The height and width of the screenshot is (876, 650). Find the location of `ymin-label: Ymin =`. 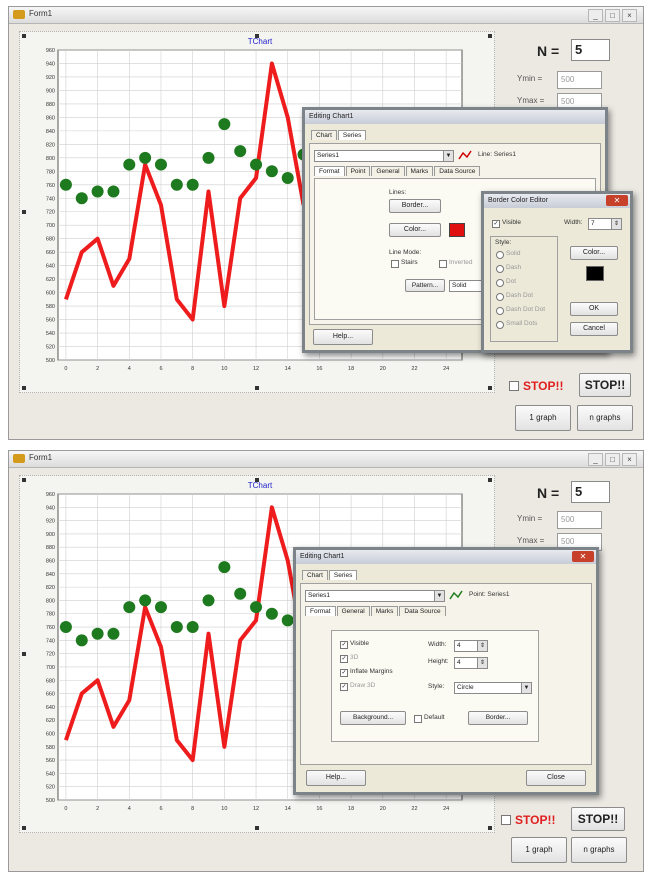

ymin-label: Ymin = is located at coordinates (530, 78).